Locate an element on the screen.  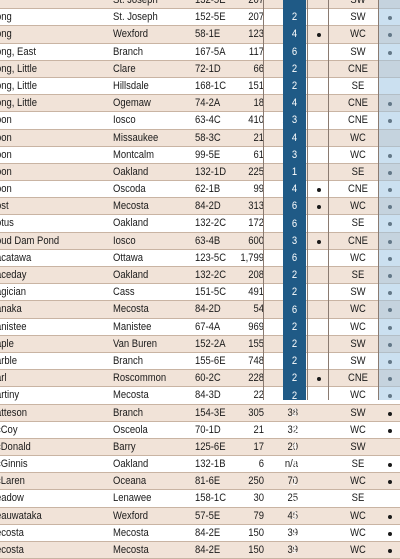
lake-name: arble is located at coordinates (9, 360).